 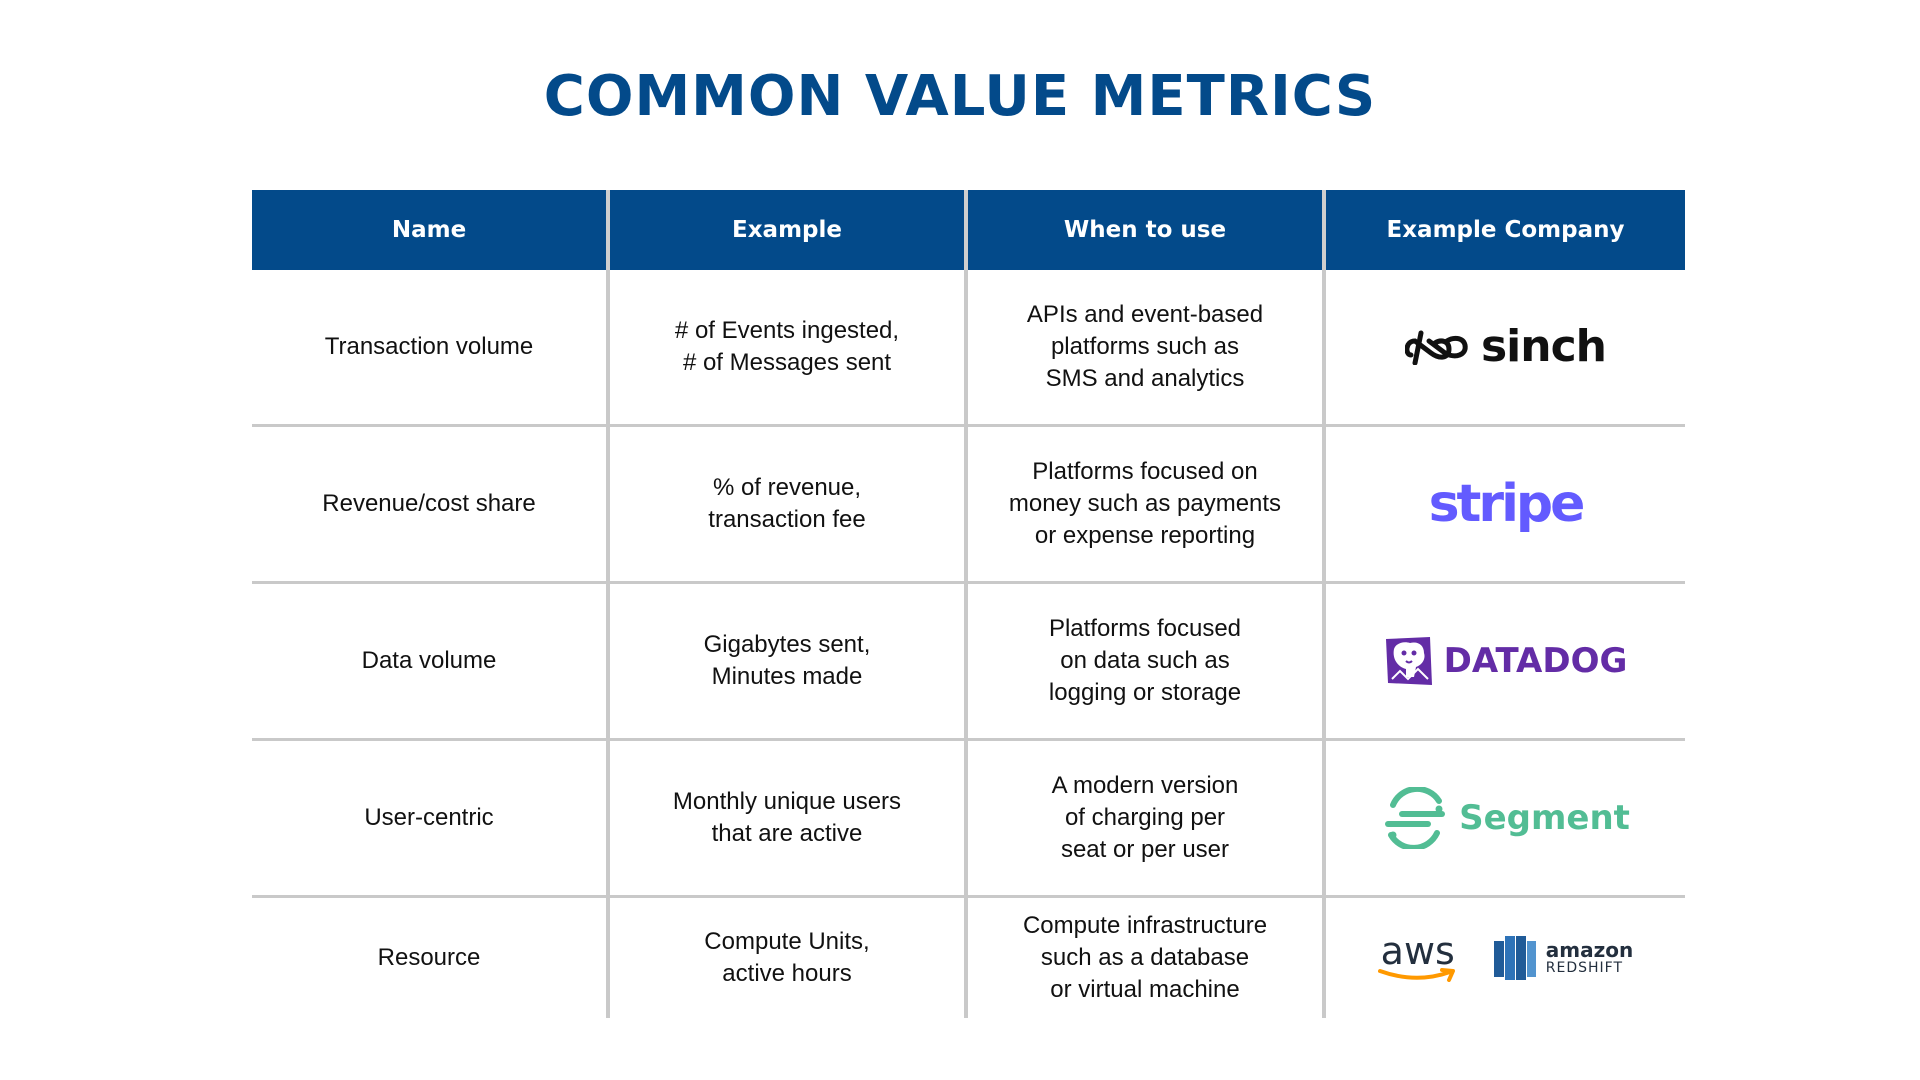 What do you see at coordinates (1544, 818) in the screenshot?
I see `company-name: Segment` at bounding box center [1544, 818].